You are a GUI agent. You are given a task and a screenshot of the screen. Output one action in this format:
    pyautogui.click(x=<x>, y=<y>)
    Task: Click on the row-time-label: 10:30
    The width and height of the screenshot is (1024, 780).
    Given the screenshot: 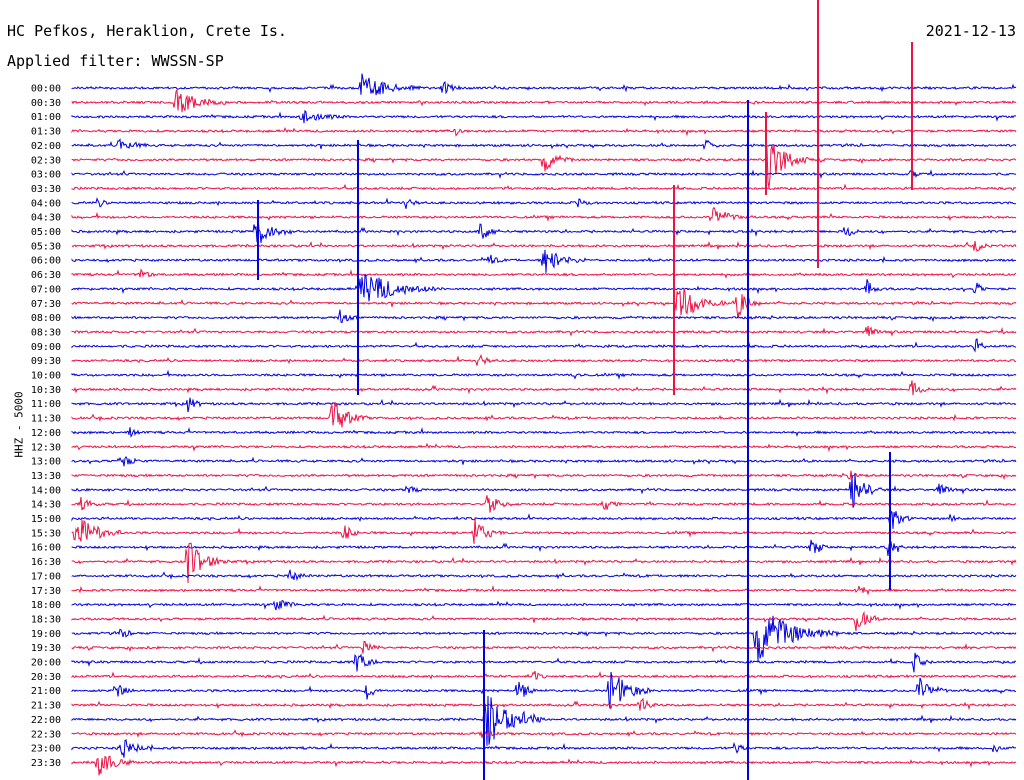 What is the action you would take?
    pyautogui.click(x=46, y=390)
    